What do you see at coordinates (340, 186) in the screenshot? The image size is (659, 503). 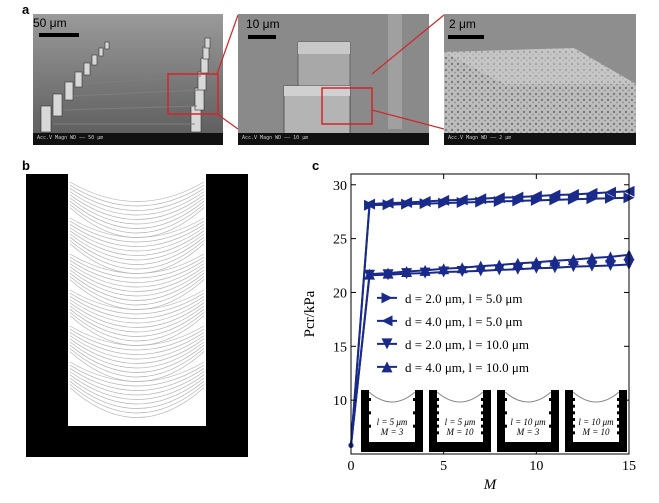 I see `y-tick-label: 30` at bounding box center [340, 186].